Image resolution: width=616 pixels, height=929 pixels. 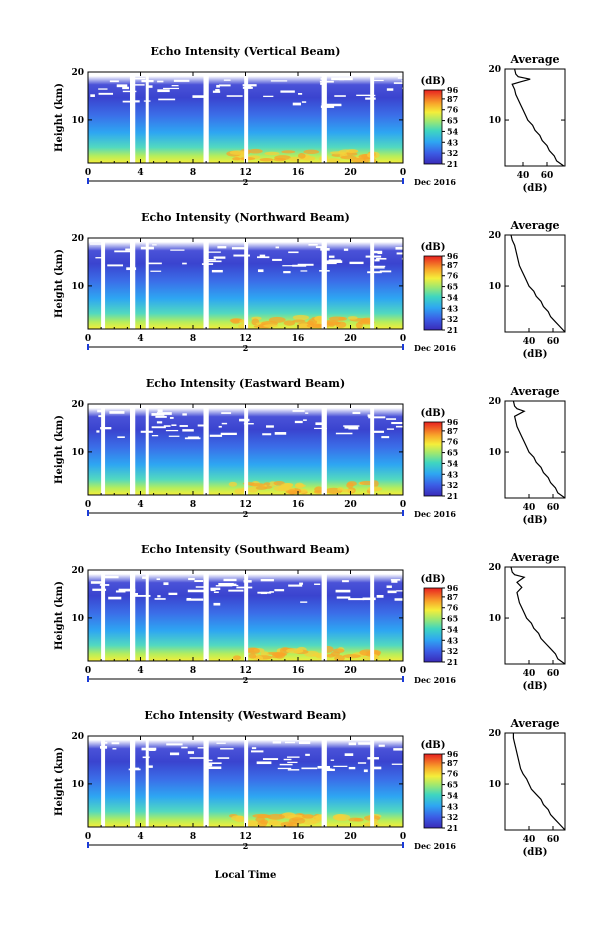 What do you see at coordinates (494, 734) in the screenshot?
I see `average-y-tick-label: 20` at bounding box center [494, 734].